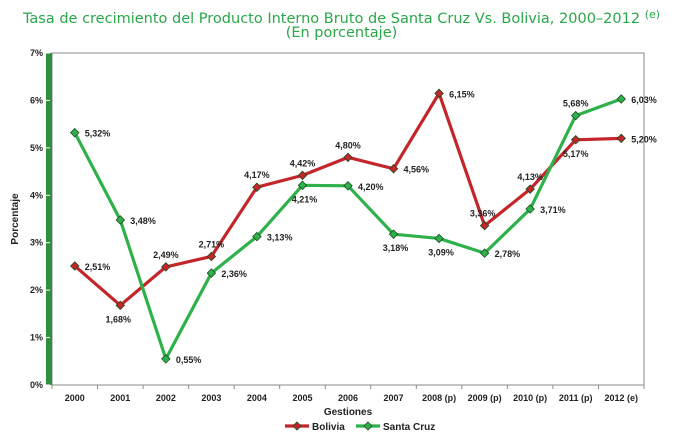  Describe the element at coordinates (553, 210) in the screenshot. I see `santa-cruz-data-label: 3,71%` at that location.